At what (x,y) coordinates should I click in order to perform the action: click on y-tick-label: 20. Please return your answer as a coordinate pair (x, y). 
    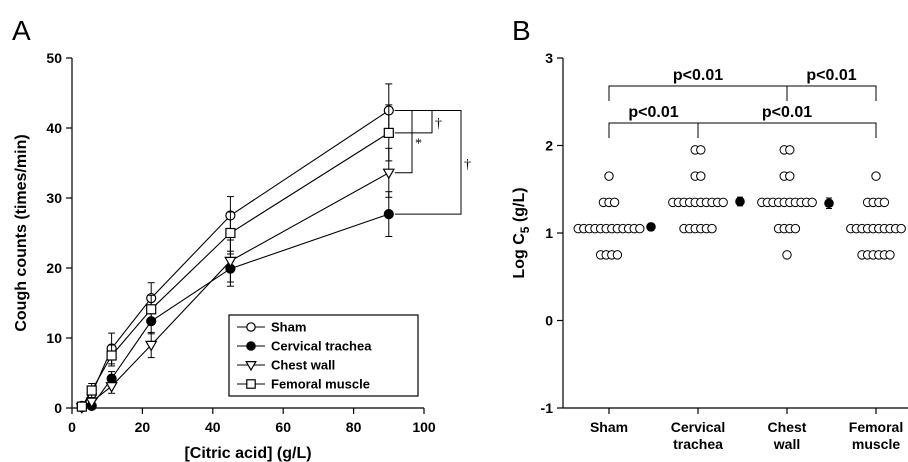
    Looking at the image, I should click on (54, 268).